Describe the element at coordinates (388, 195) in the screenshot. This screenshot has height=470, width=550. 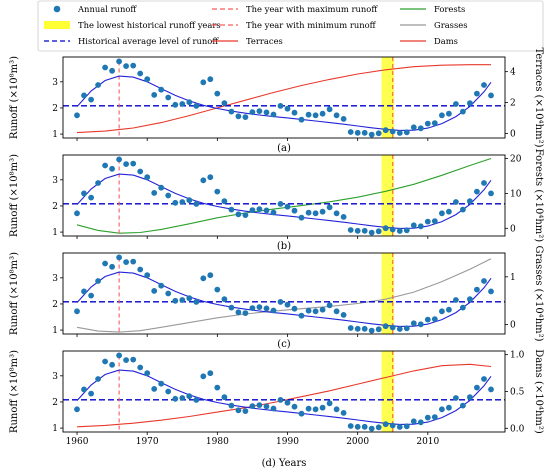
I see `lowest-runoff-band` at that location.